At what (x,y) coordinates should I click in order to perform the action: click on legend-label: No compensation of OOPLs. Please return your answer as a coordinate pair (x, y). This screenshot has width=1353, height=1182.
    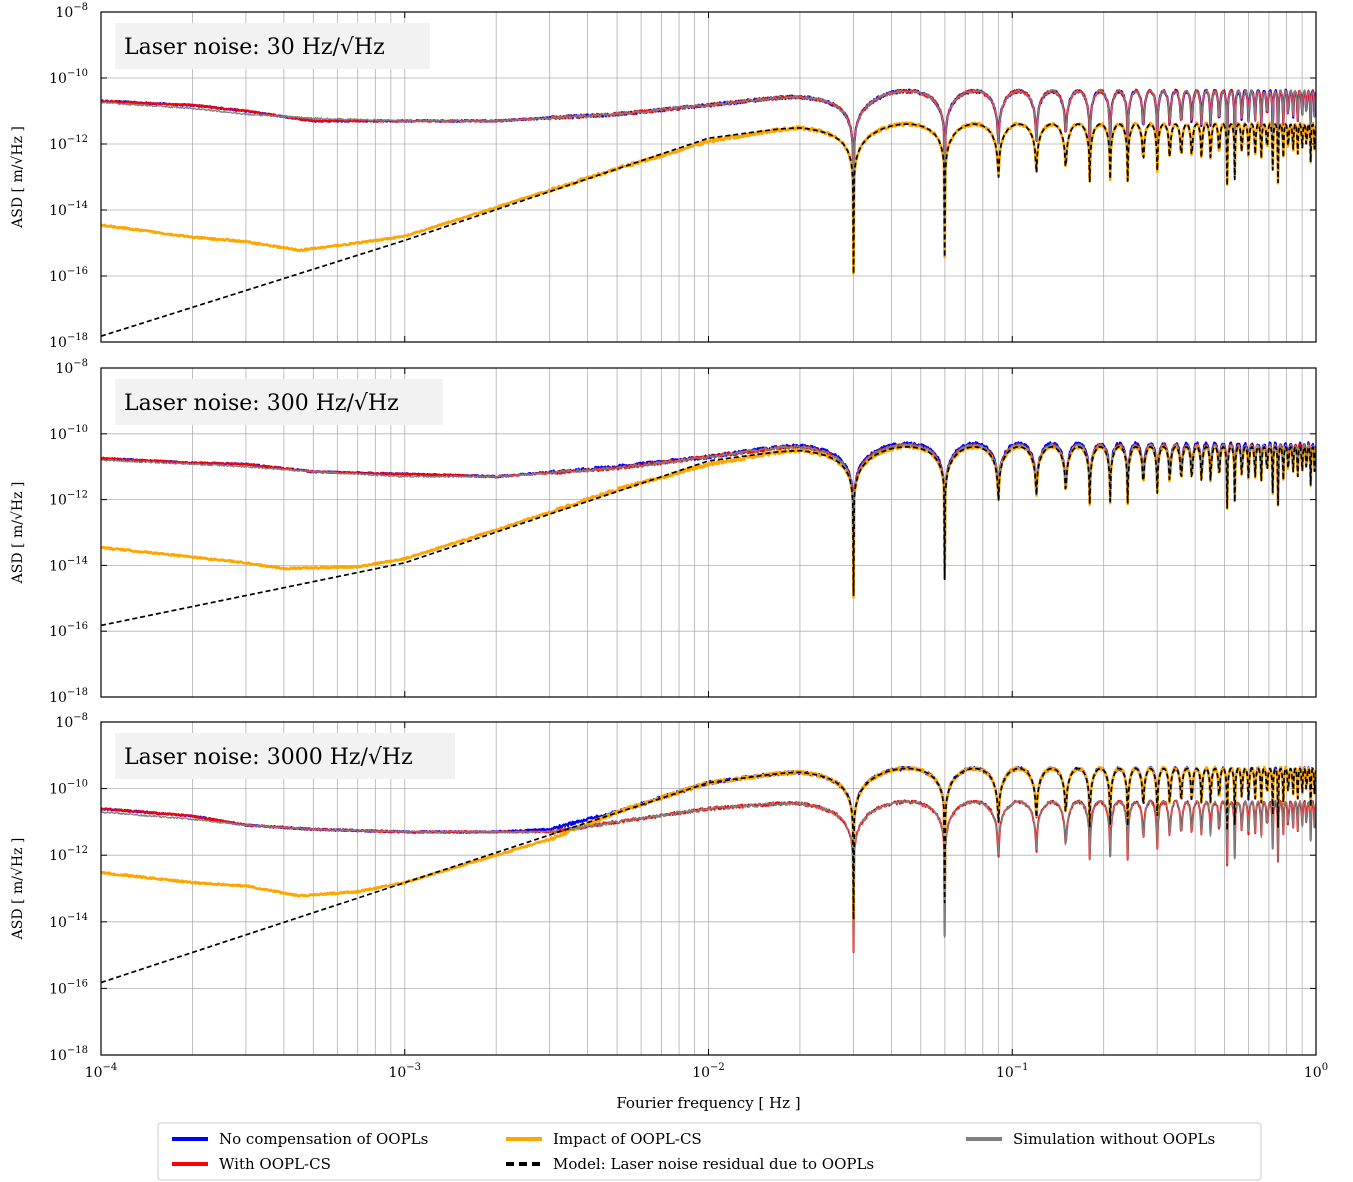
    Looking at the image, I should click on (323, 1139).